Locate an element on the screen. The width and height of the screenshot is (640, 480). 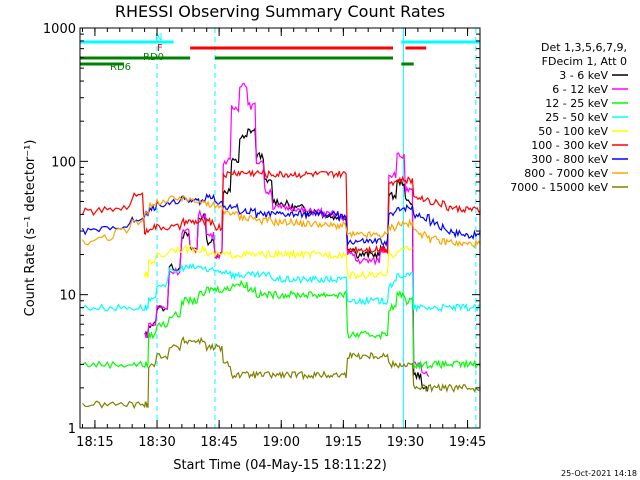
series-line-50-100-kev is located at coordinates (278, 262).